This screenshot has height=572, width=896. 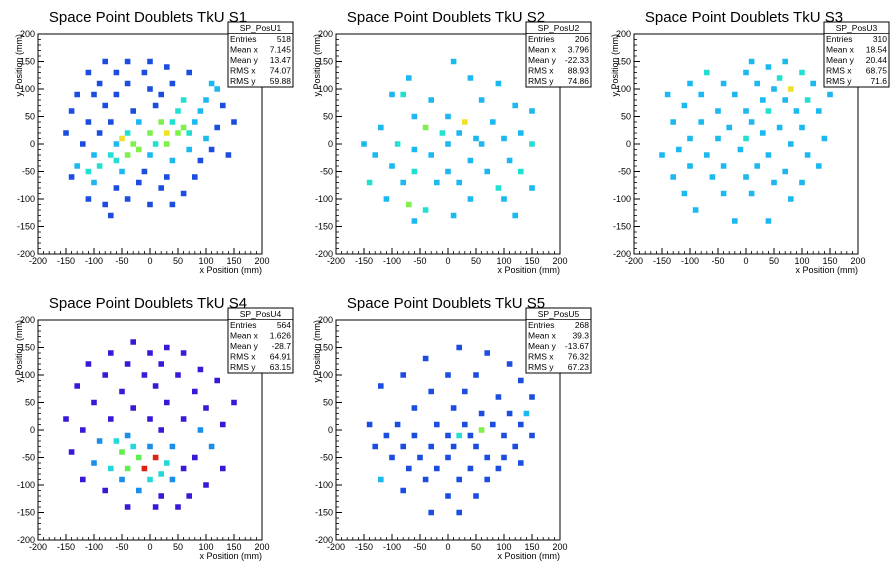 I want to click on x-tick-label: 200, so click(x=559, y=261).